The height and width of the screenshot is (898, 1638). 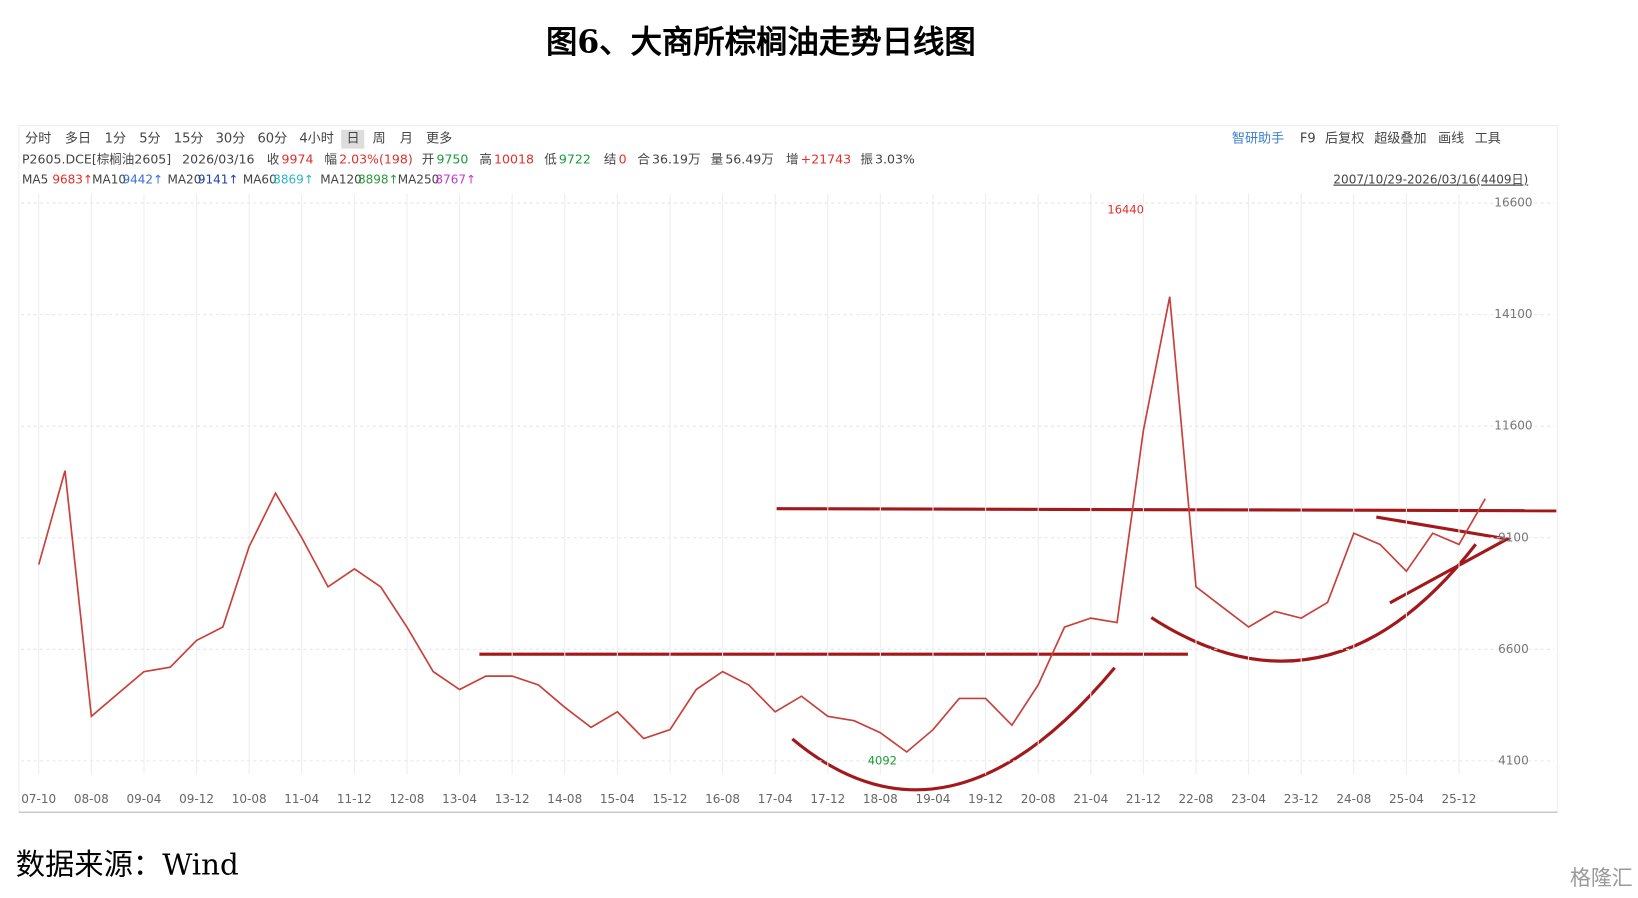 I want to click on toolbar-item: 4小时, so click(x=316, y=139).